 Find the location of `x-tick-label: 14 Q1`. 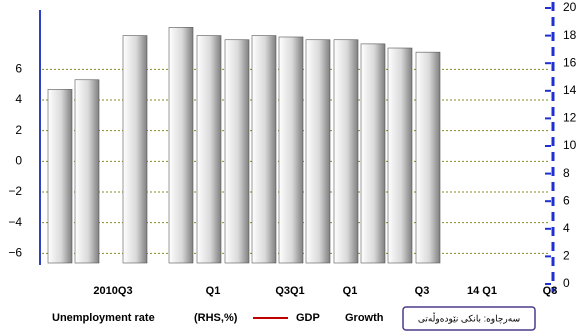

x-tick-label: 14 Q1 is located at coordinates (482, 291).